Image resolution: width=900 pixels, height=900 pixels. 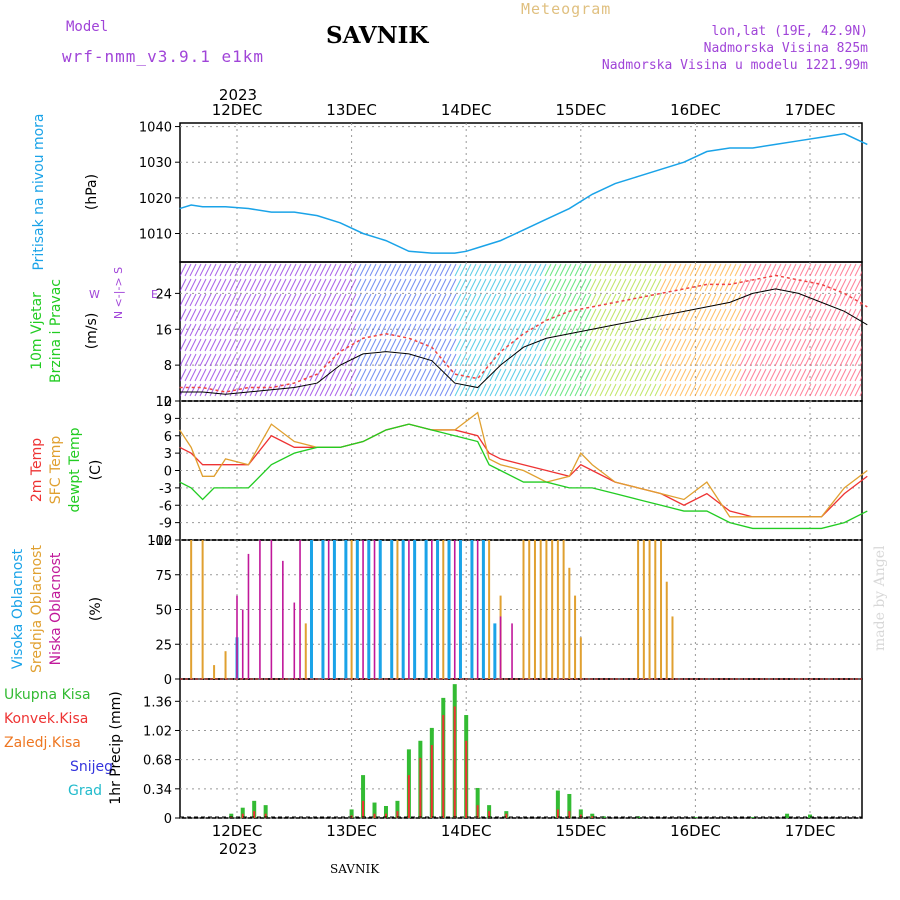 What do you see at coordinates (734, 65) in the screenshot?
I see `model-elevation-label: Nadmorska Visina u modelu 1221.99m` at bounding box center [734, 65].